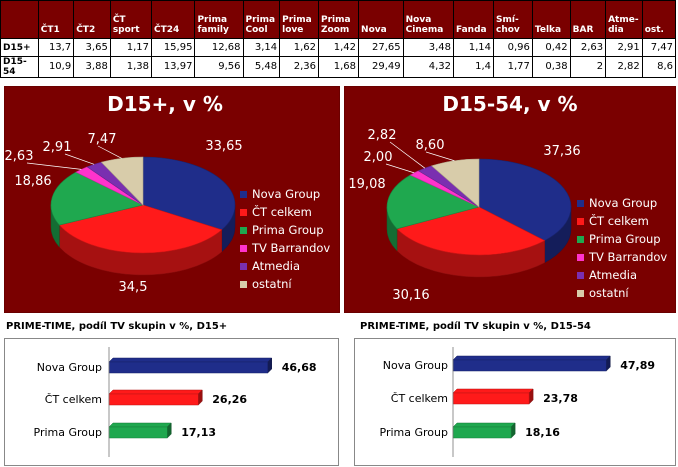  Describe the element at coordinates (659, 67) in the screenshot. I see `table-cell: 8,6` at that location.